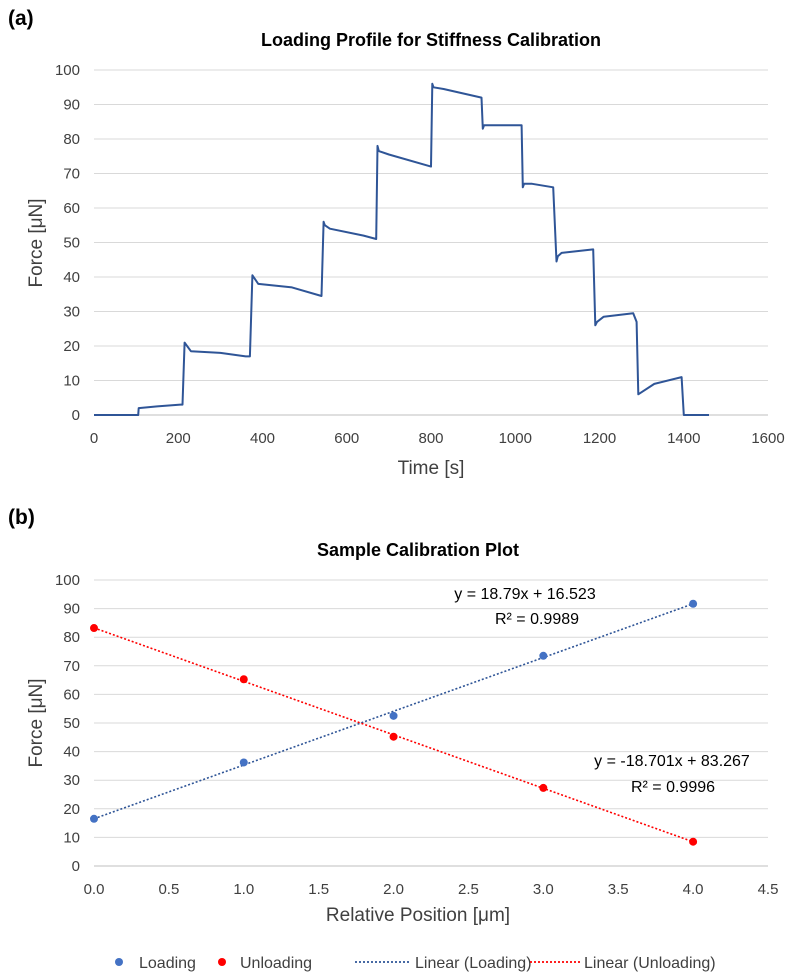  What do you see at coordinates (599, 438) in the screenshot?
I see `x-tick-label: 1200` at bounding box center [599, 438].